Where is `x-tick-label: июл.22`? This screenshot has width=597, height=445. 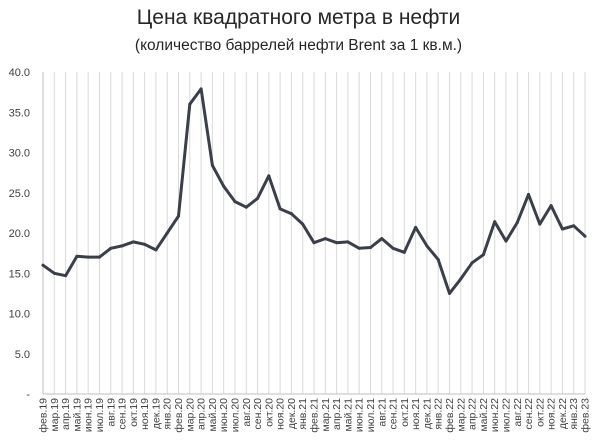
x-tick-label: июл.22 is located at coordinates (506, 415).